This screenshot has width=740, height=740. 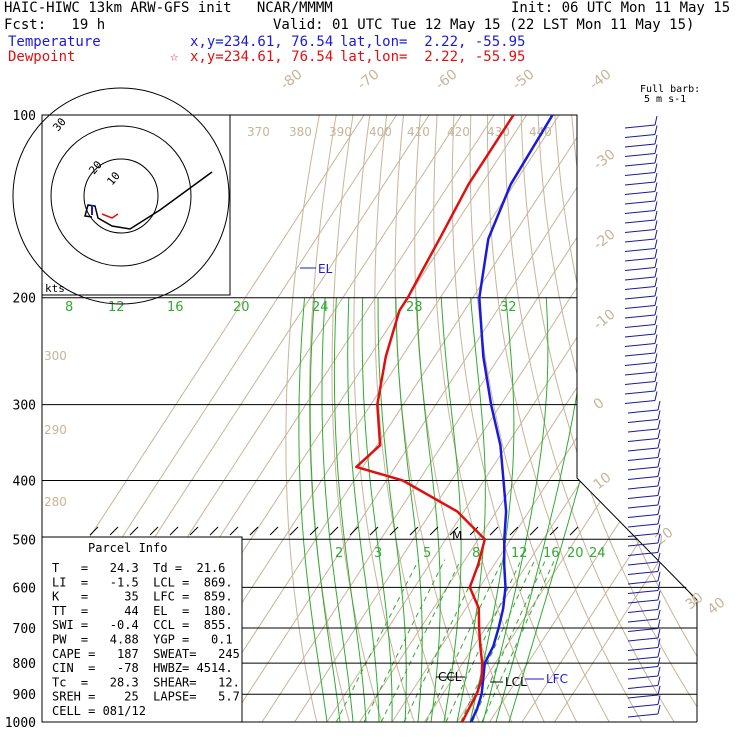 What do you see at coordinates (110, 216) in the screenshot?
I see `storm-motion-marker` at bounding box center [110, 216].